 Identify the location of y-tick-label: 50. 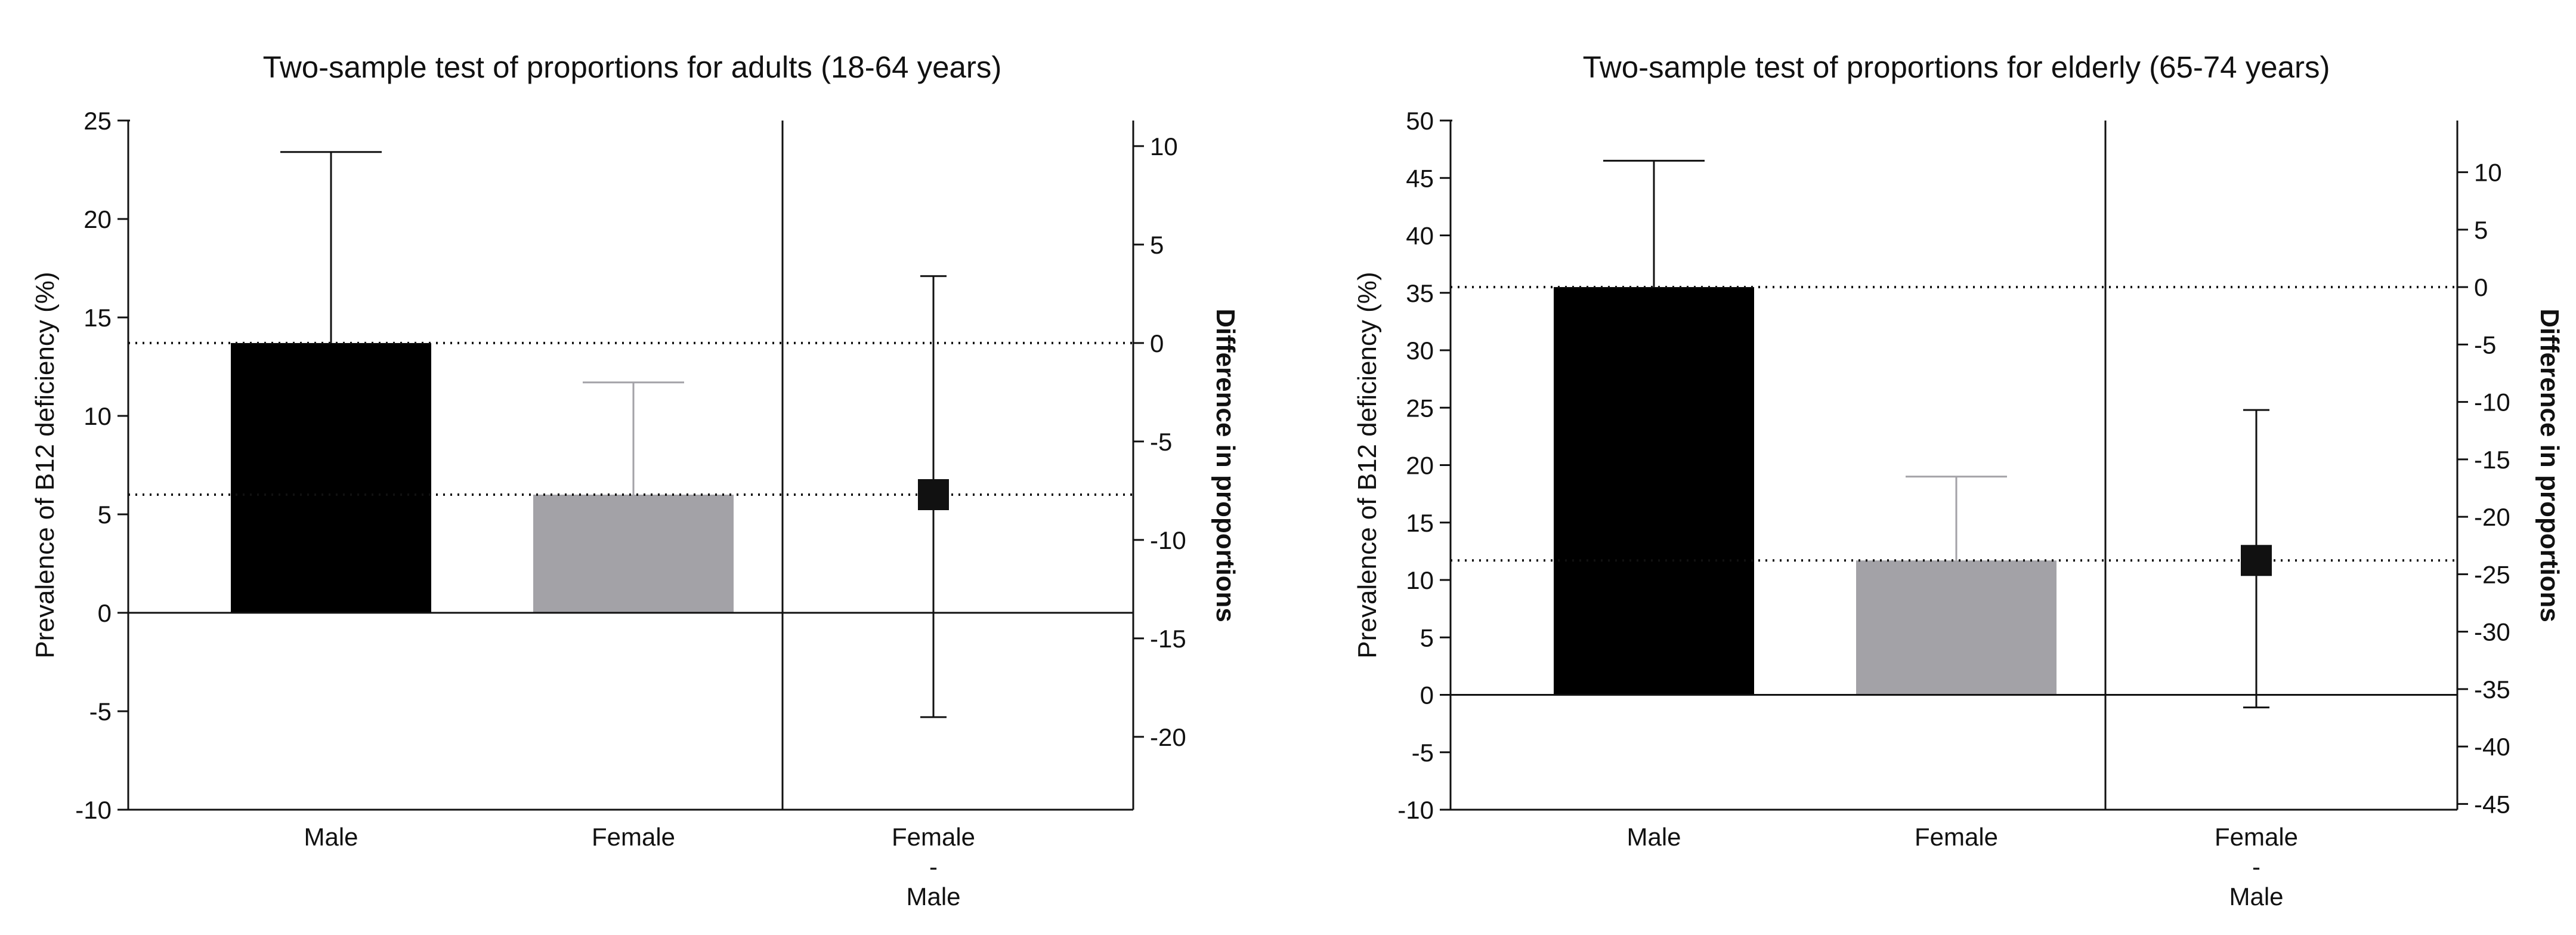
(1420, 121).